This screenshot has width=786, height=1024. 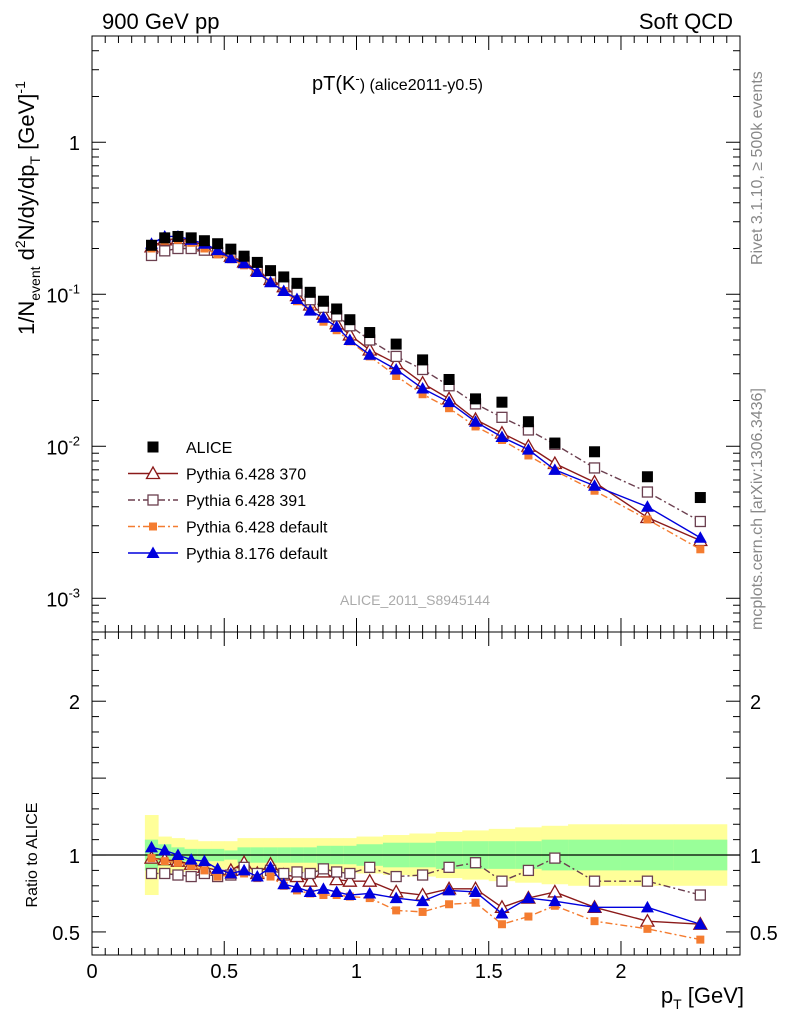 What do you see at coordinates (74, 144) in the screenshot?
I see `y-tick-label: 1` at bounding box center [74, 144].